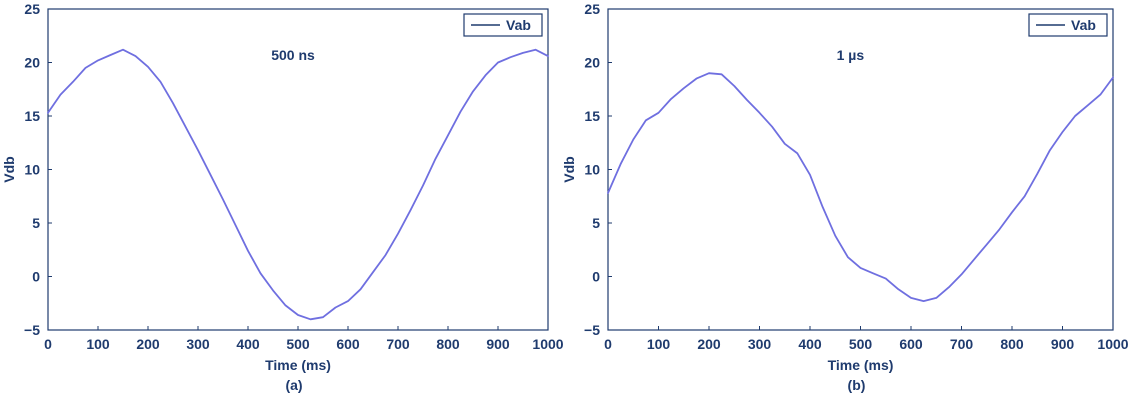  What do you see at coordinates (293, 55) in the screenshot?
I see `annotation-label: 500 ns` at bounding box center [293, 55].